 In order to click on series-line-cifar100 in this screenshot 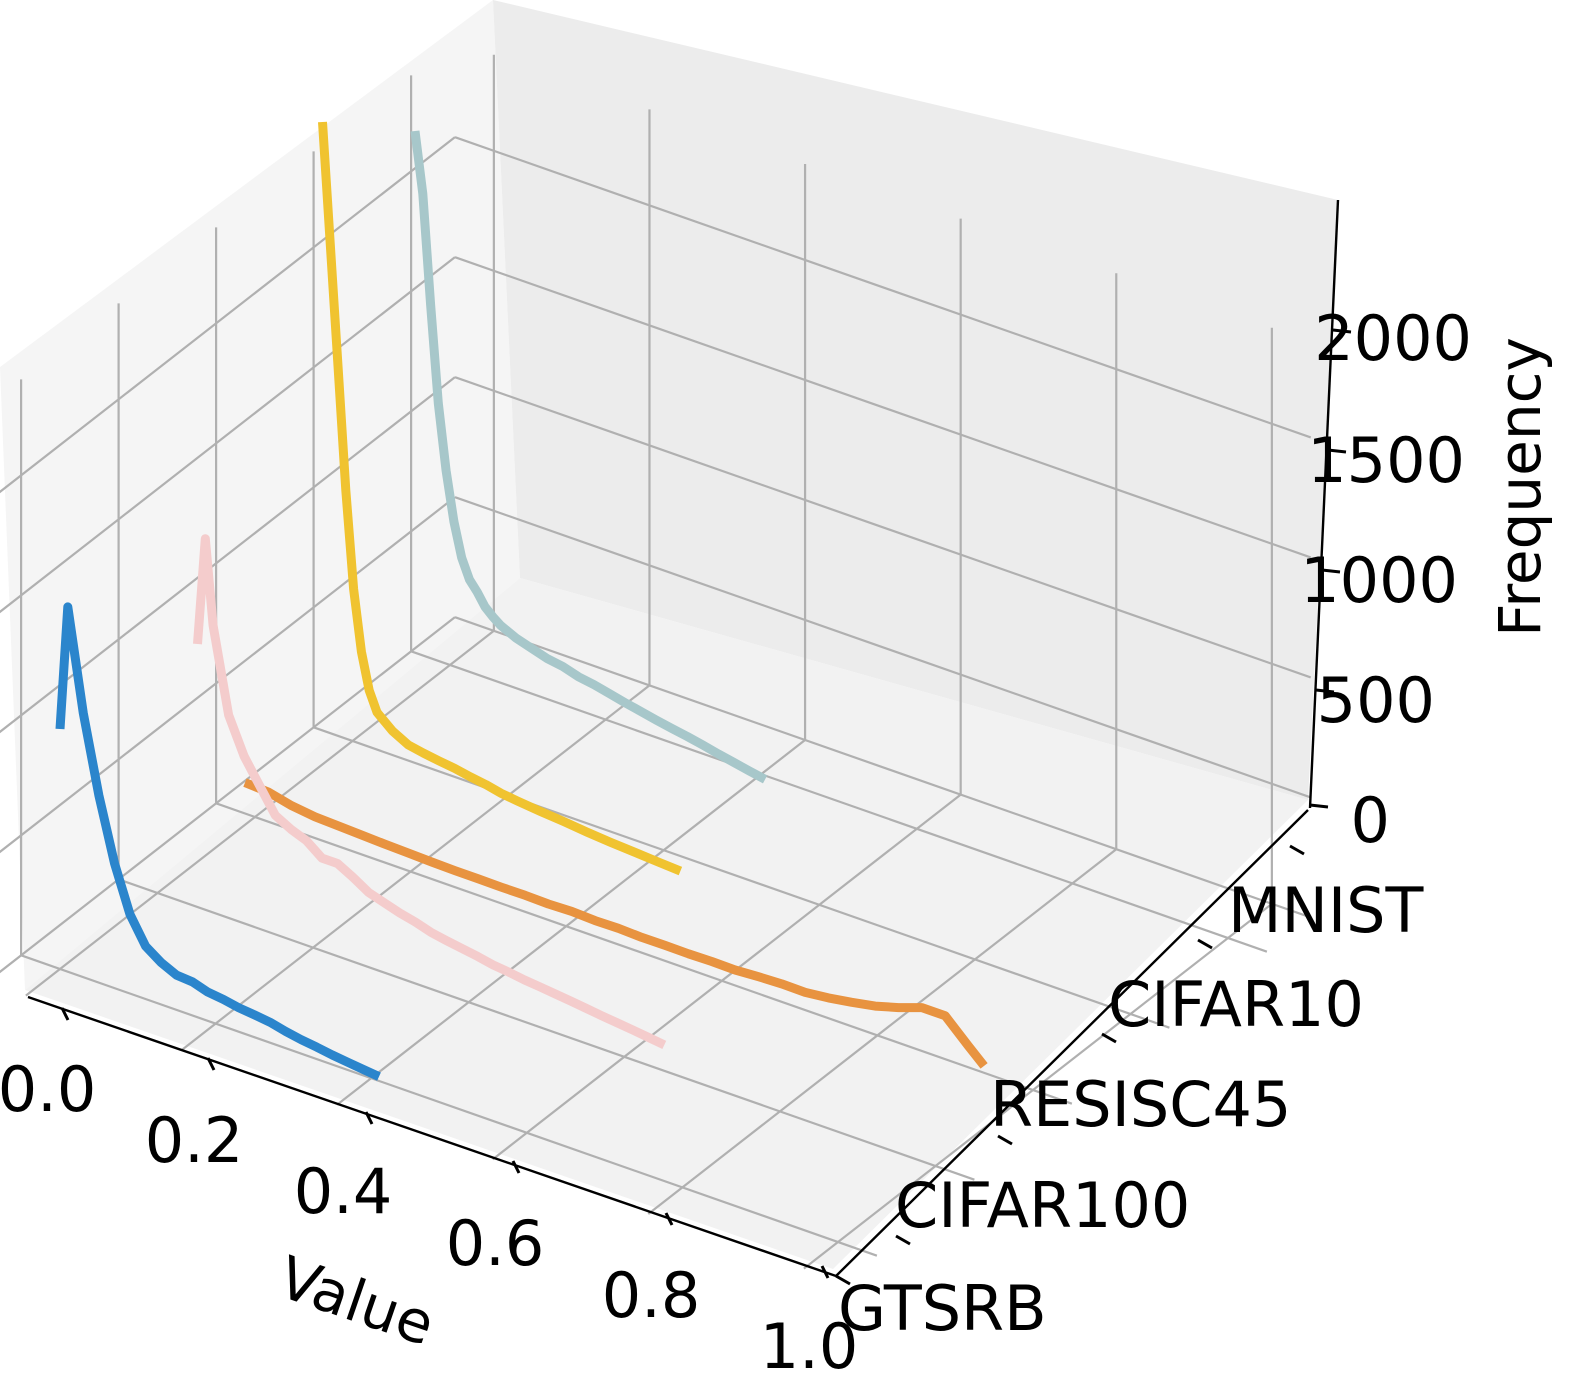, I will do `click(430, 791)`.